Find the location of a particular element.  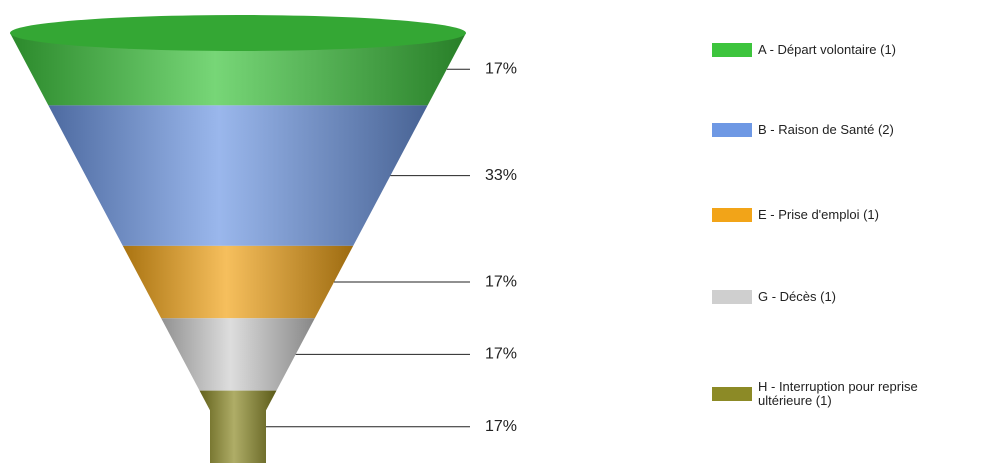

legend-item: A - Départ volontaire (1) is located at coordinates (842, 50).